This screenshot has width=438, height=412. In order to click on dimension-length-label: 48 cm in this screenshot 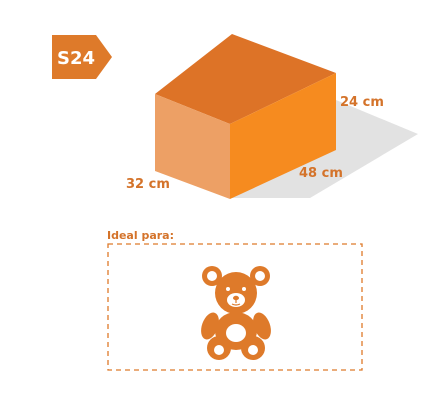, I will do `click(321, 173)`.